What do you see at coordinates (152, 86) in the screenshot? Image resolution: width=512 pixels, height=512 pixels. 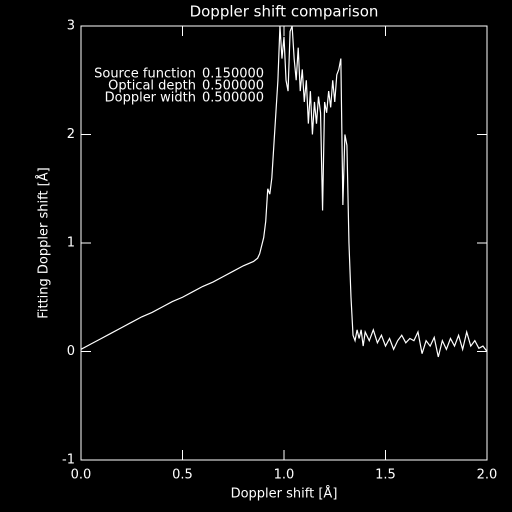 I see `annotation-name: Optical depth` at bounding box center [152, 86].